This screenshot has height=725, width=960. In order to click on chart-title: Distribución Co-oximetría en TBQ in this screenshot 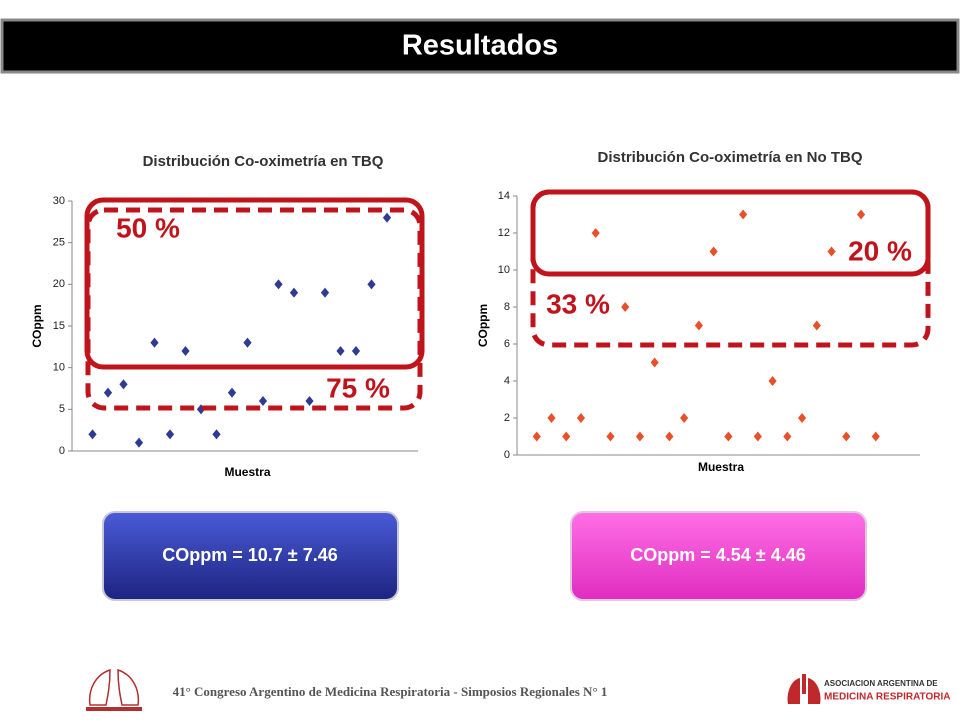, I will do `click(263, 161)`.